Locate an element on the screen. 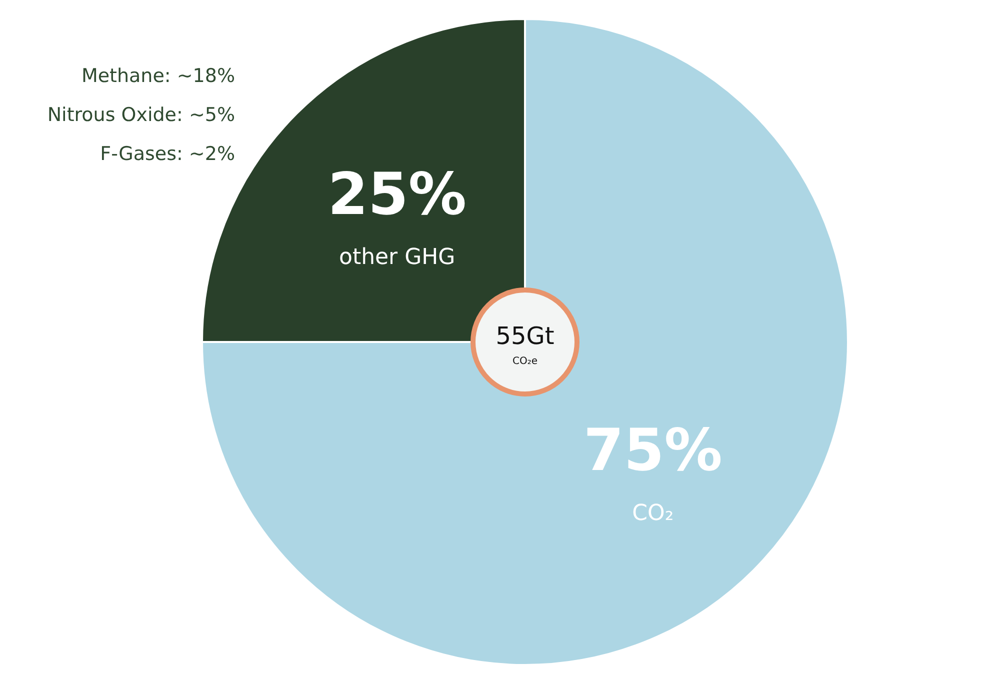 The height and width of the screenshot is (685, 1000). text: F-Gases: ~2% is located at coordinates (167, 154).